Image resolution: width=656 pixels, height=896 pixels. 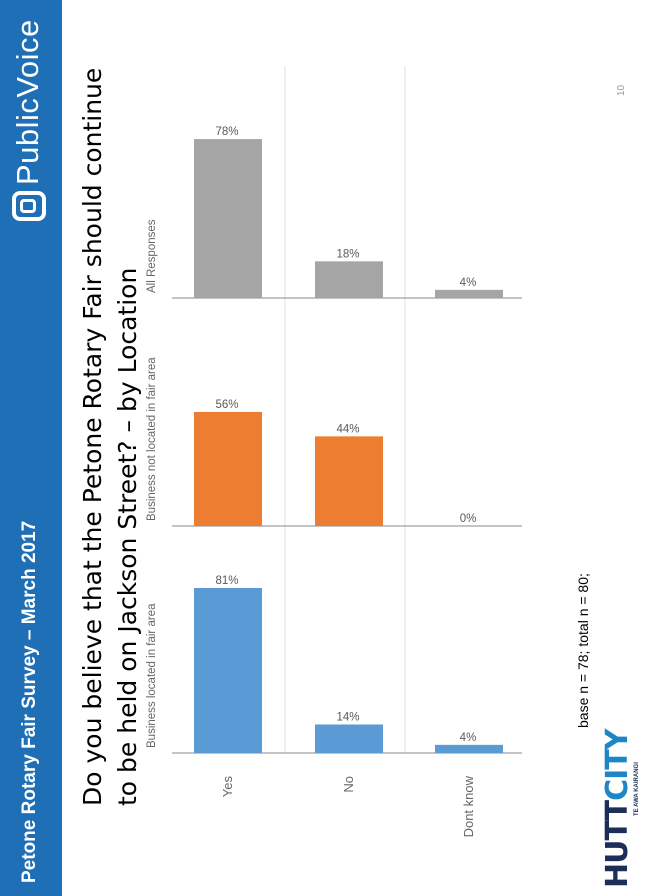 What do you see at coordinates (617, 844) in the screenshot?
I see `hutt-logo-main: HUTT` at bounding box center [617, 844].